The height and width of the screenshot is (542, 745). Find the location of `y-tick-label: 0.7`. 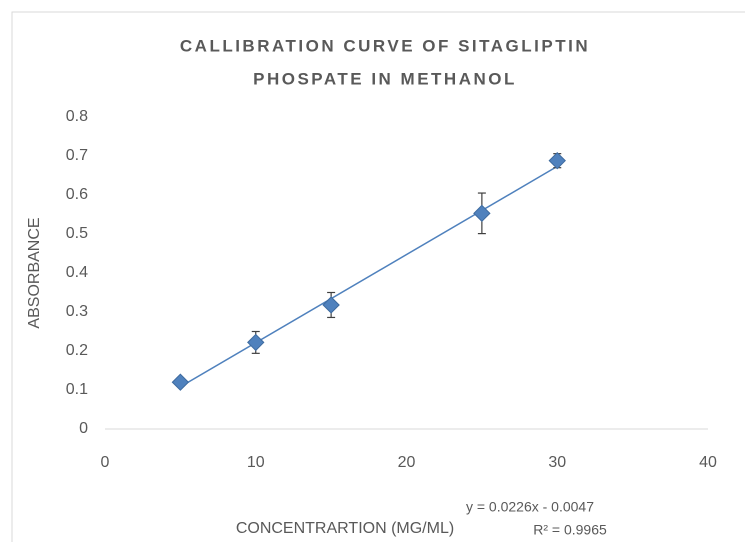

y-tick-label: 0.7 is located at coordinates (77, 155).